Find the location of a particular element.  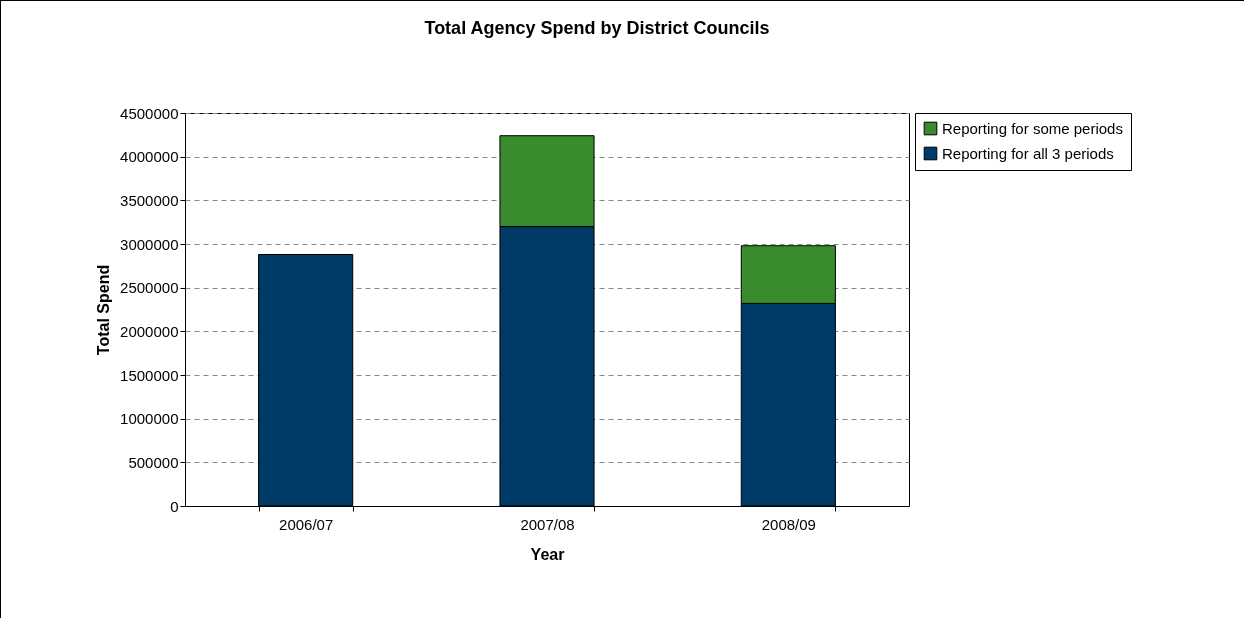

y-tick-label: 4500000 is located at coordinates (149, 113).